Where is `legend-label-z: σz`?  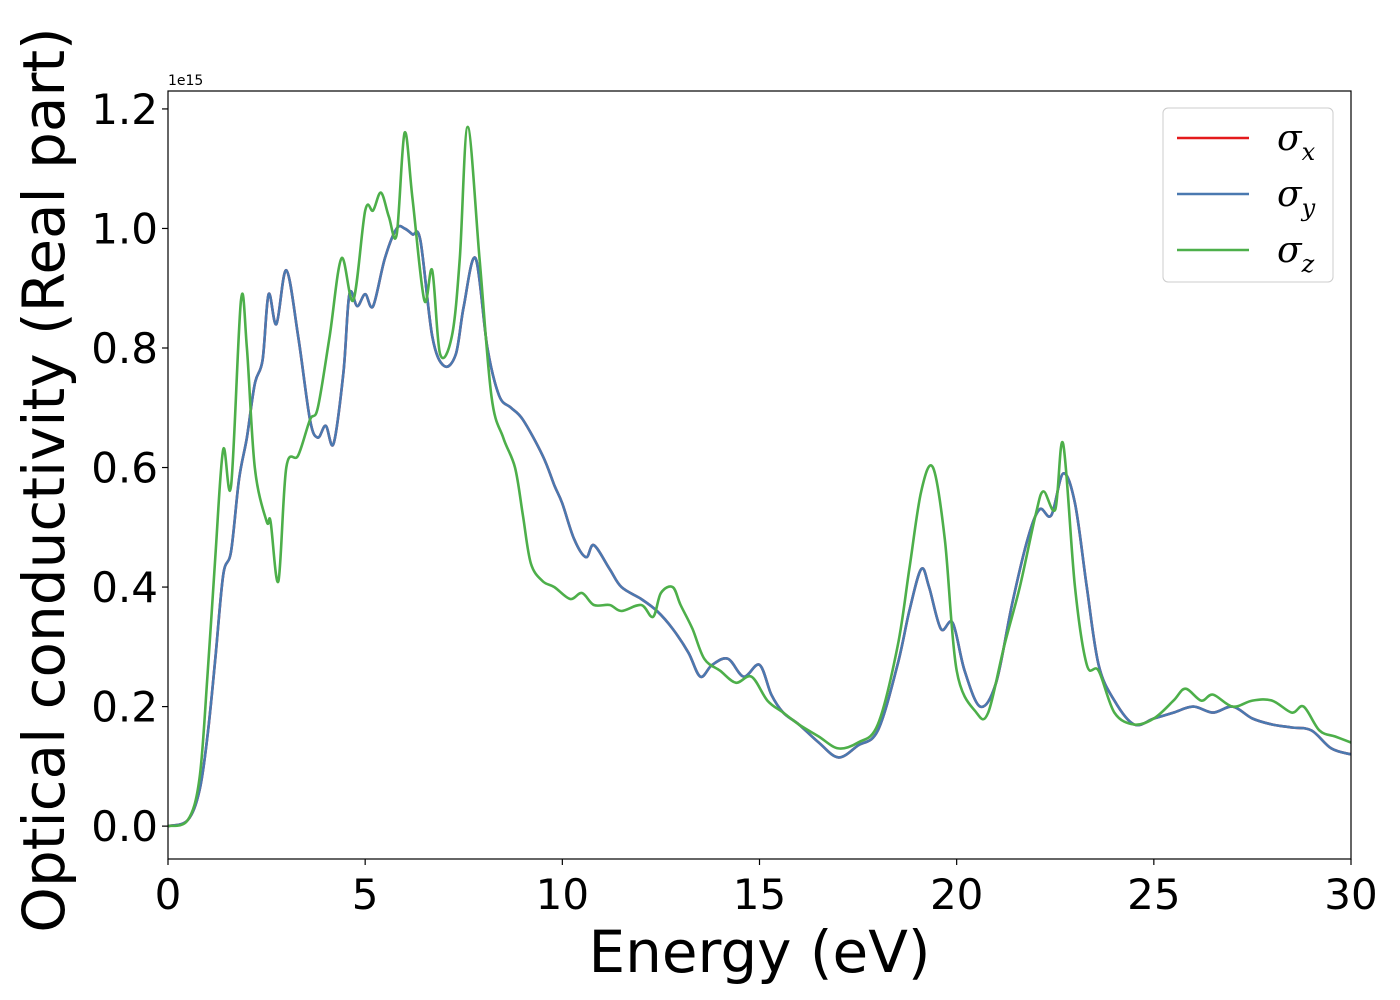 legend-label-z: σz is located at coordinates (1296, 254).